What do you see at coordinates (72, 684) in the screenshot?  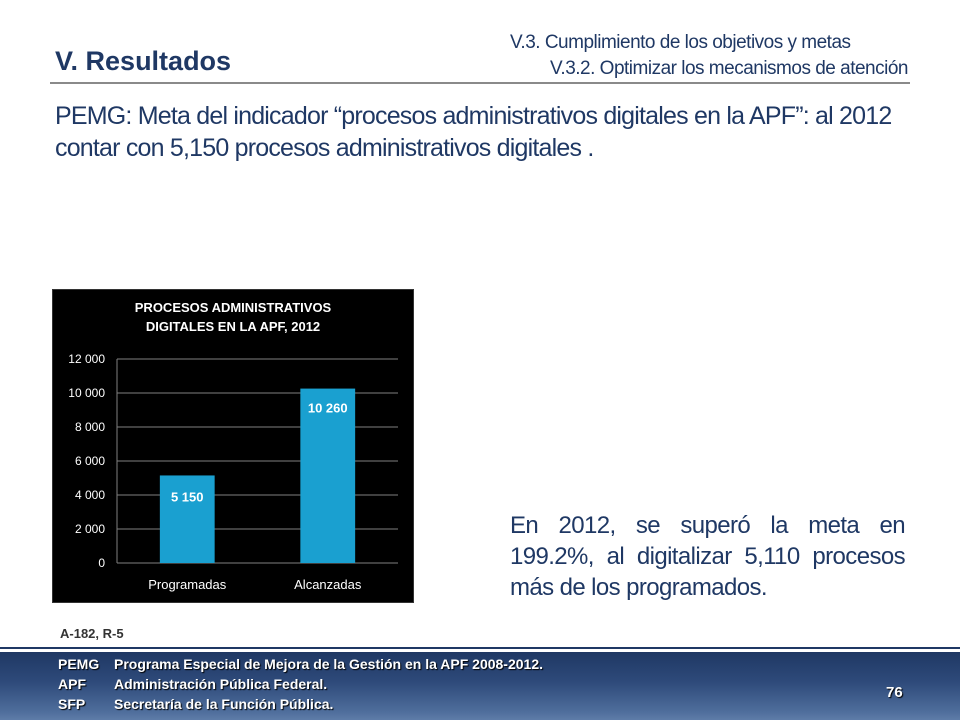 I see `footer-abbr: APF` at bounding box center [72, 684].